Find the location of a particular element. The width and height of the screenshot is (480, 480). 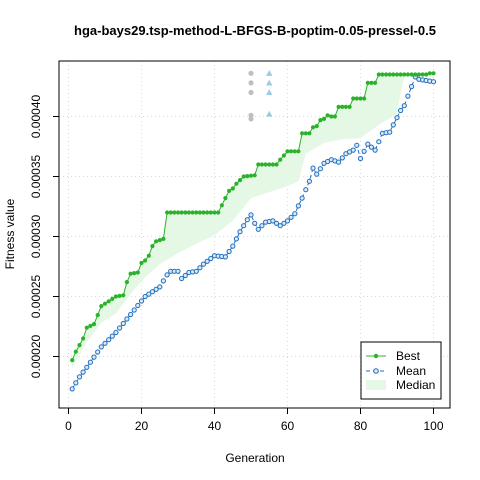

x-tick-label: 20 is located at coordinates (142, 426).